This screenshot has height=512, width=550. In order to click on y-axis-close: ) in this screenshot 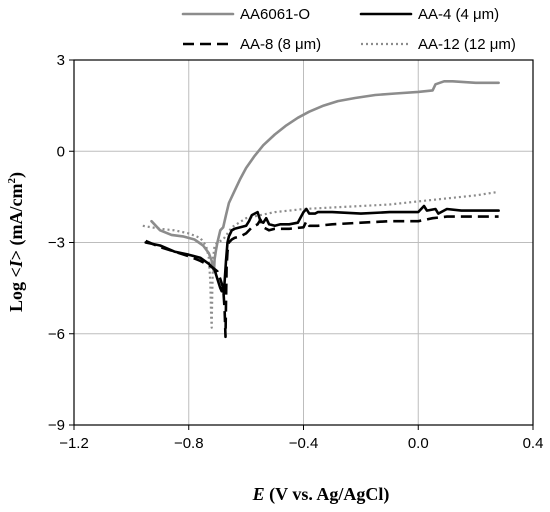, I will do `click(16, 175)`.